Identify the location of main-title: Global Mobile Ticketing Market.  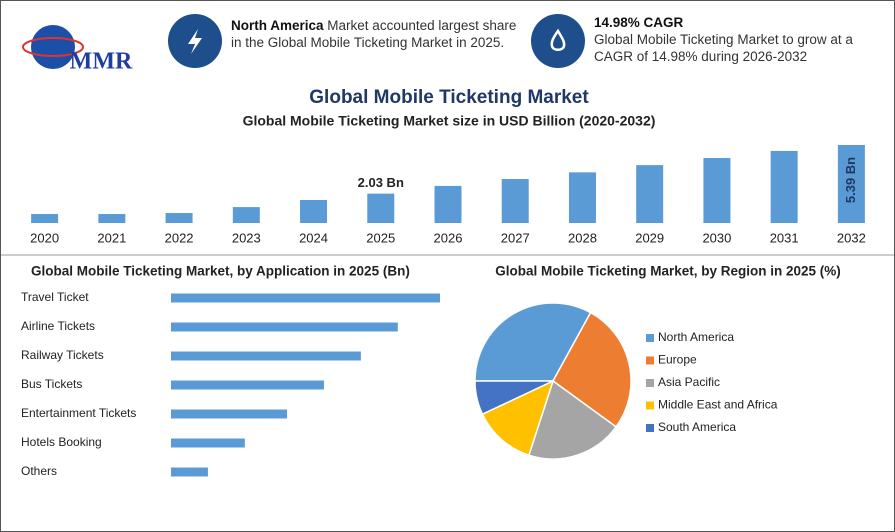
(449, 97).